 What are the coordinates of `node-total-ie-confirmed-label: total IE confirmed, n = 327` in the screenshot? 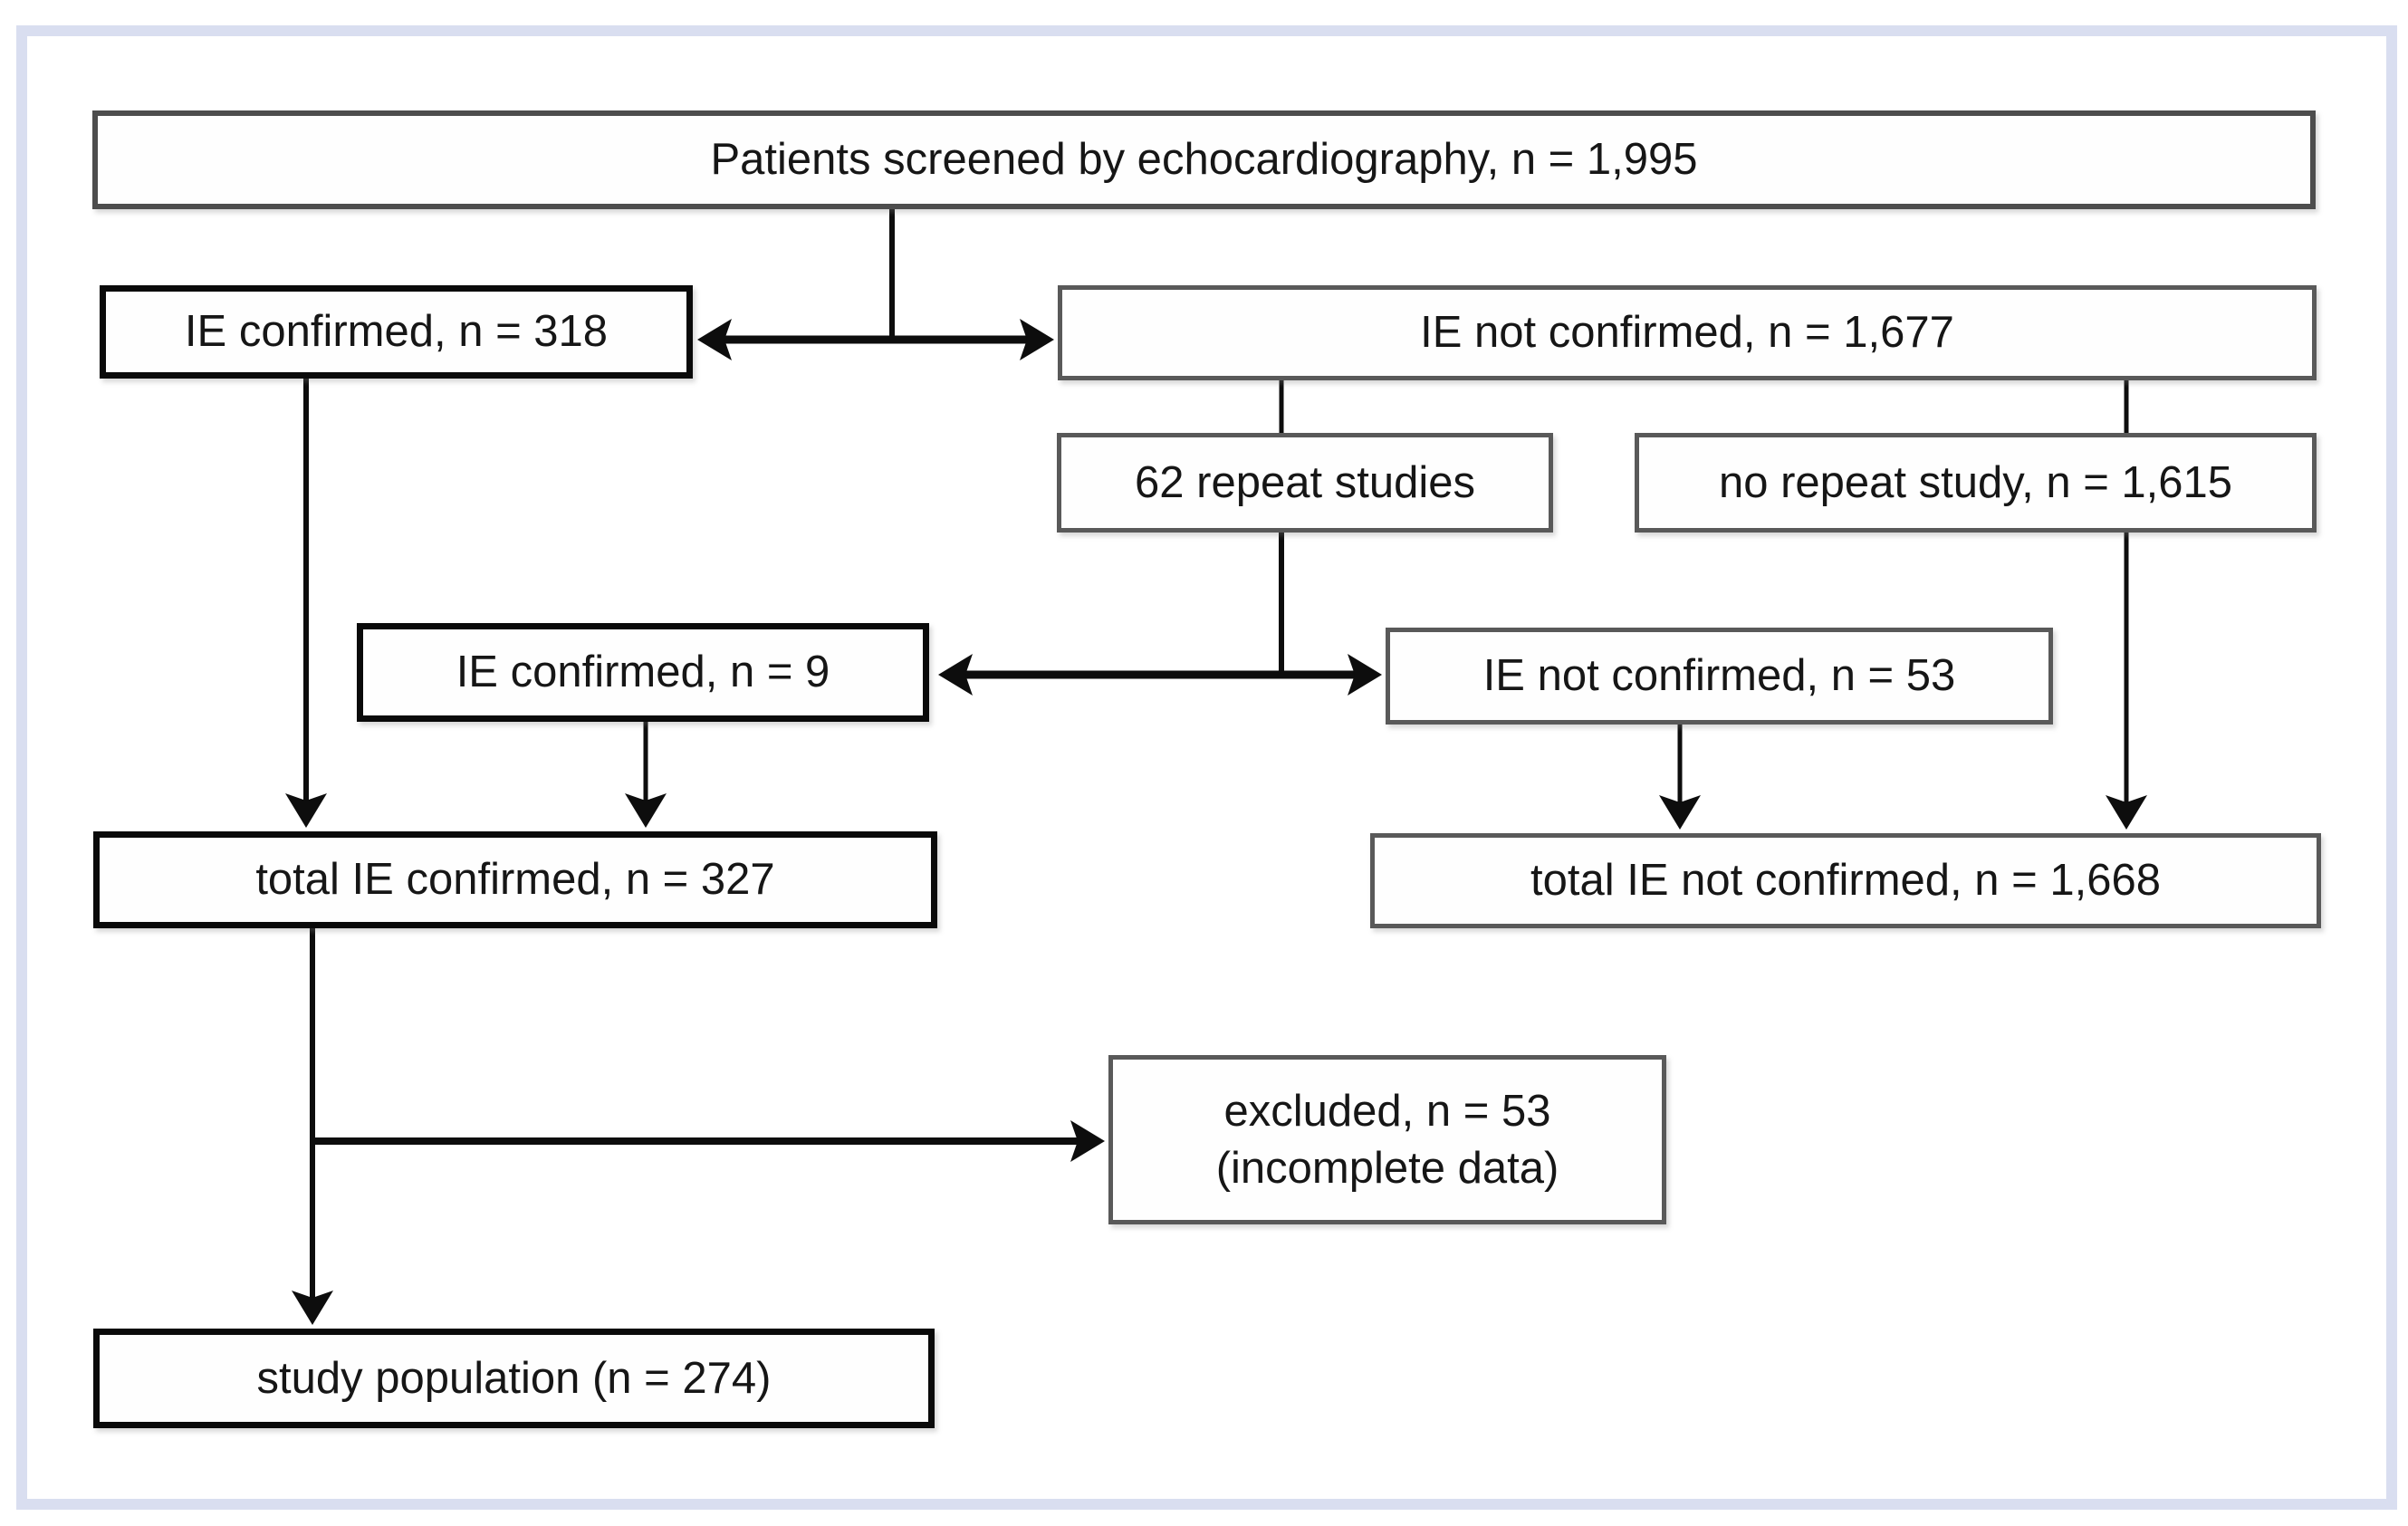 It's located at (515, 880).